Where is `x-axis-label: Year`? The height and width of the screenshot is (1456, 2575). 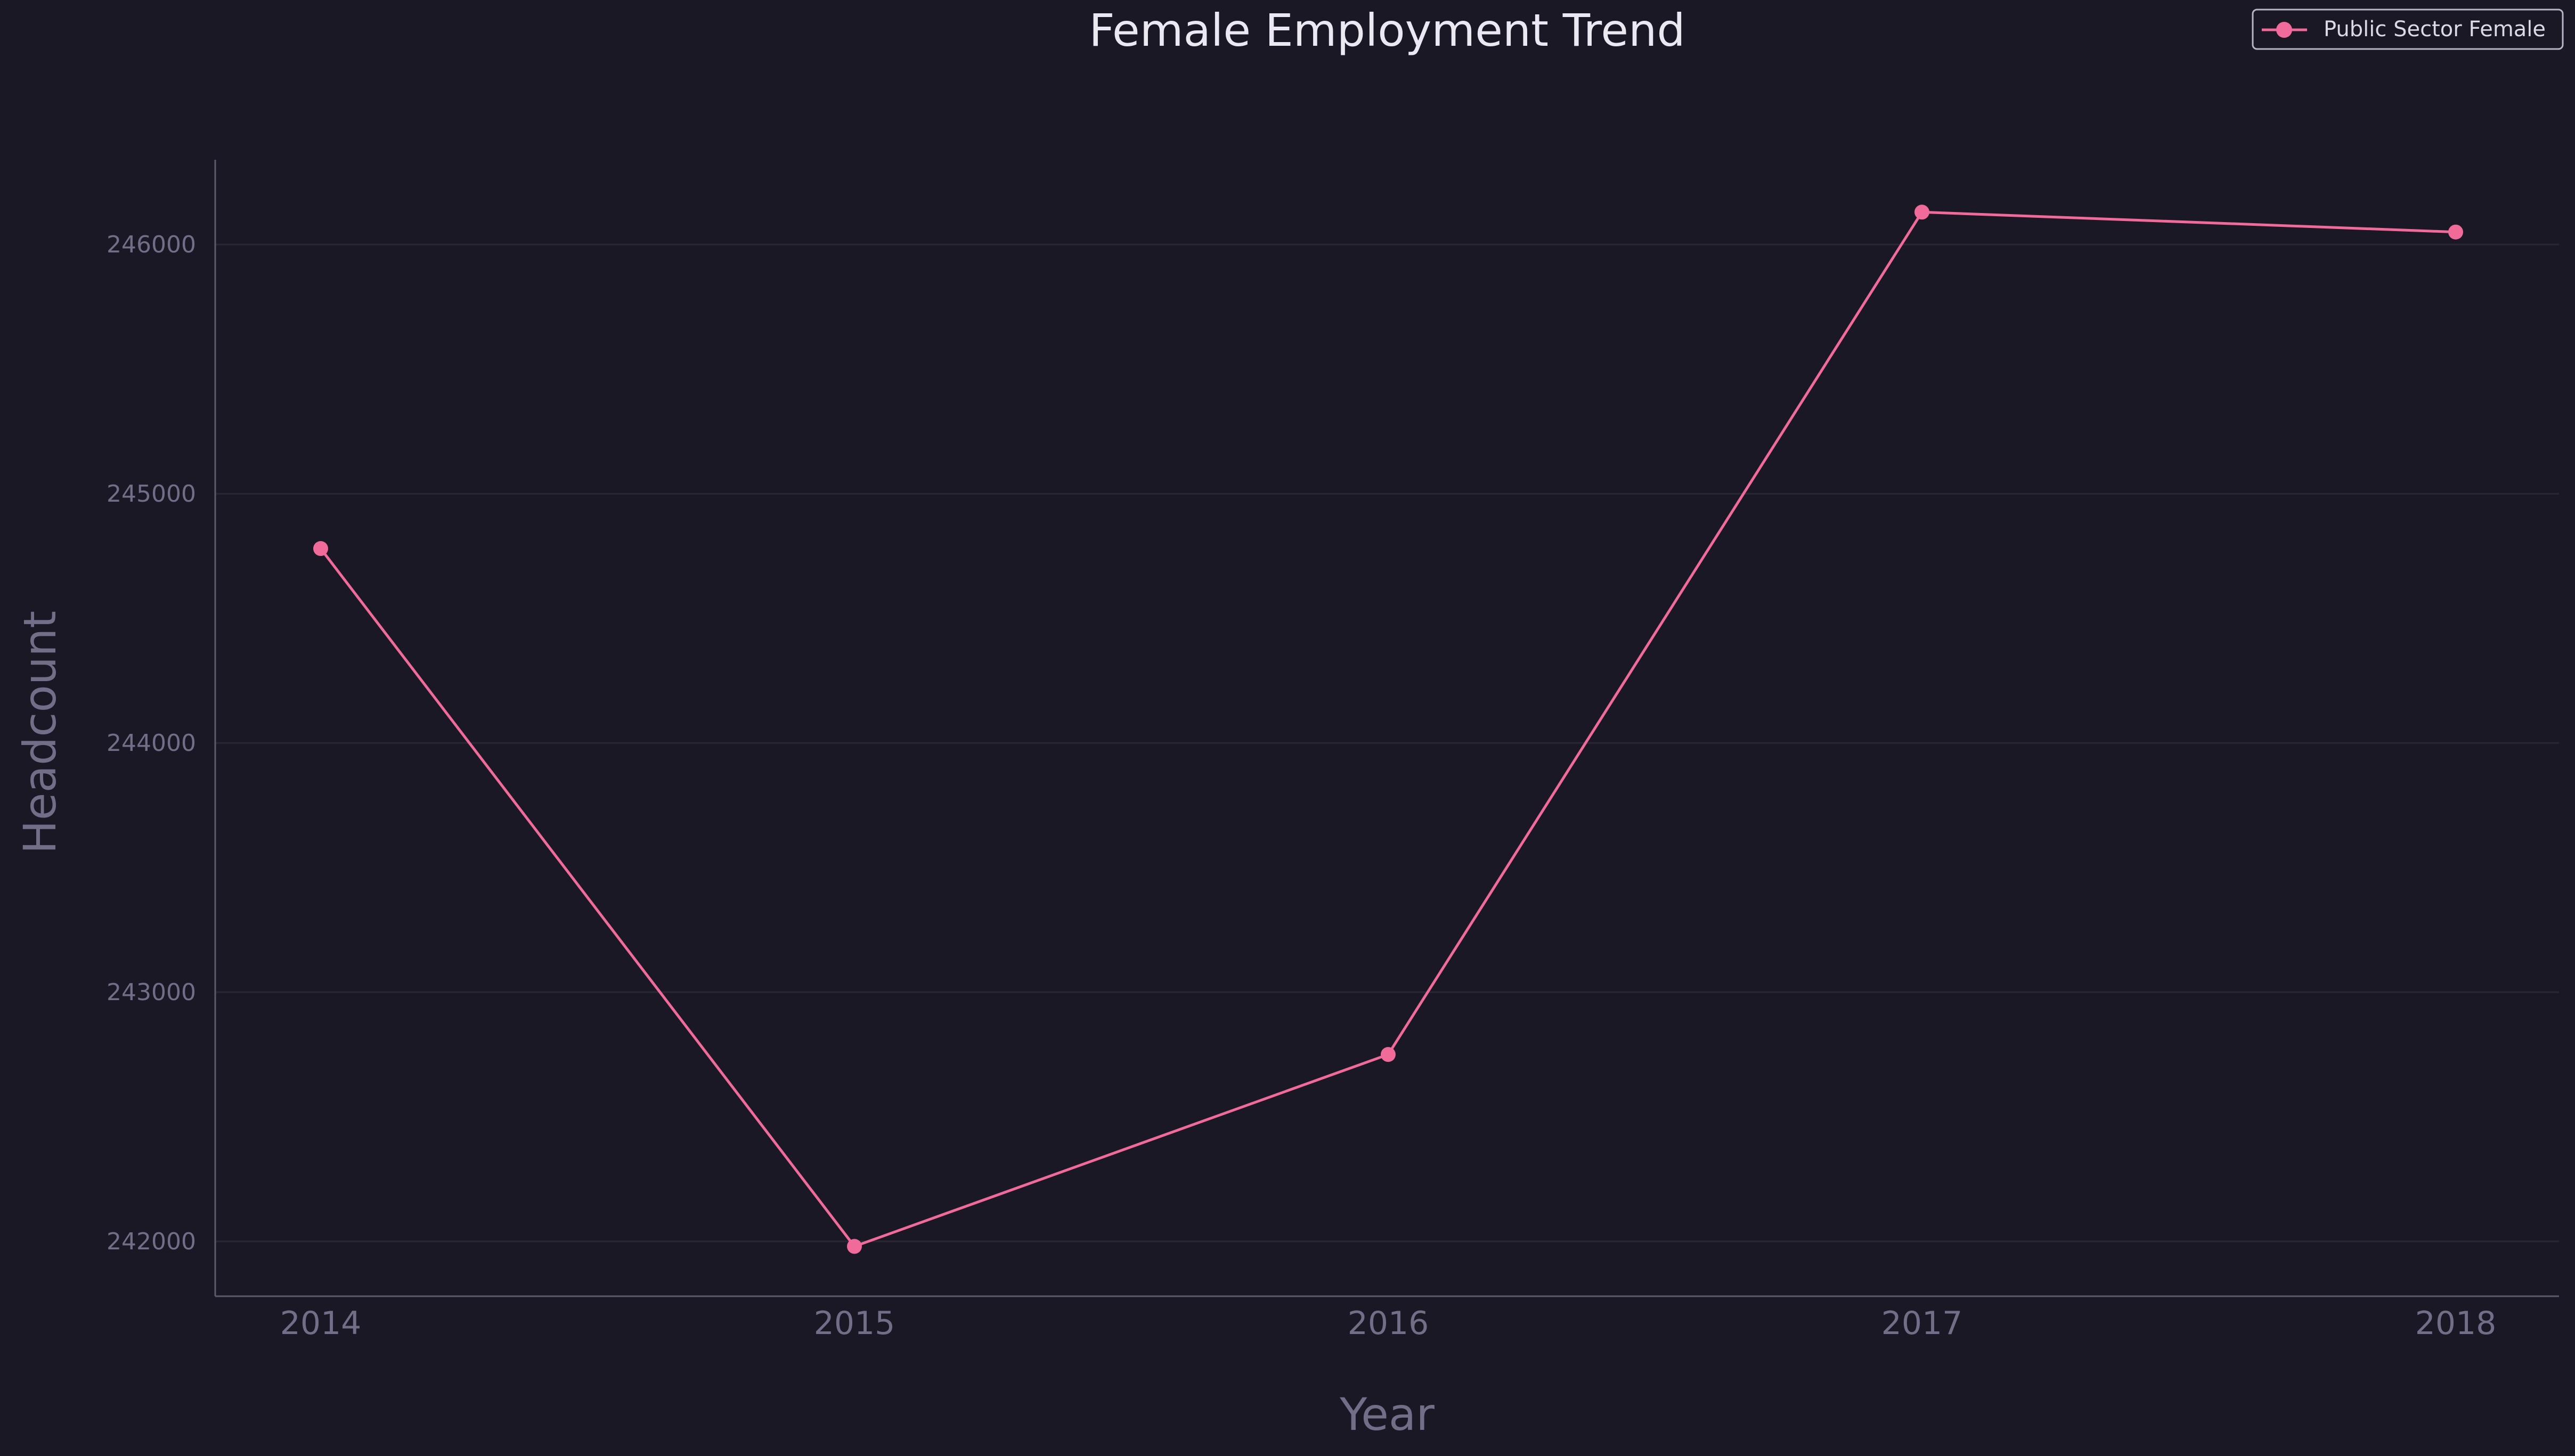
x-axis-label: Year is located at coordinates (1387, 1414).